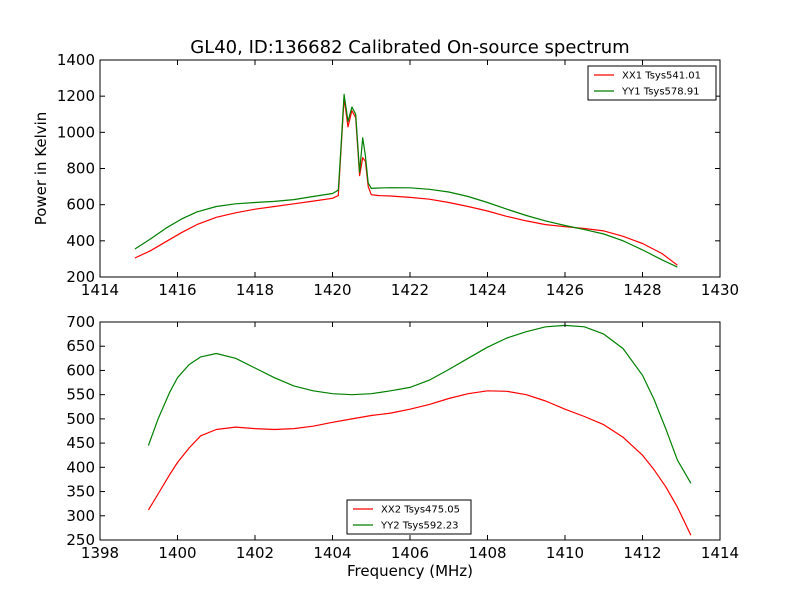 This screenshot has width=800, height=600. I want to click on y-tick-label: 500, so click(80, 419).